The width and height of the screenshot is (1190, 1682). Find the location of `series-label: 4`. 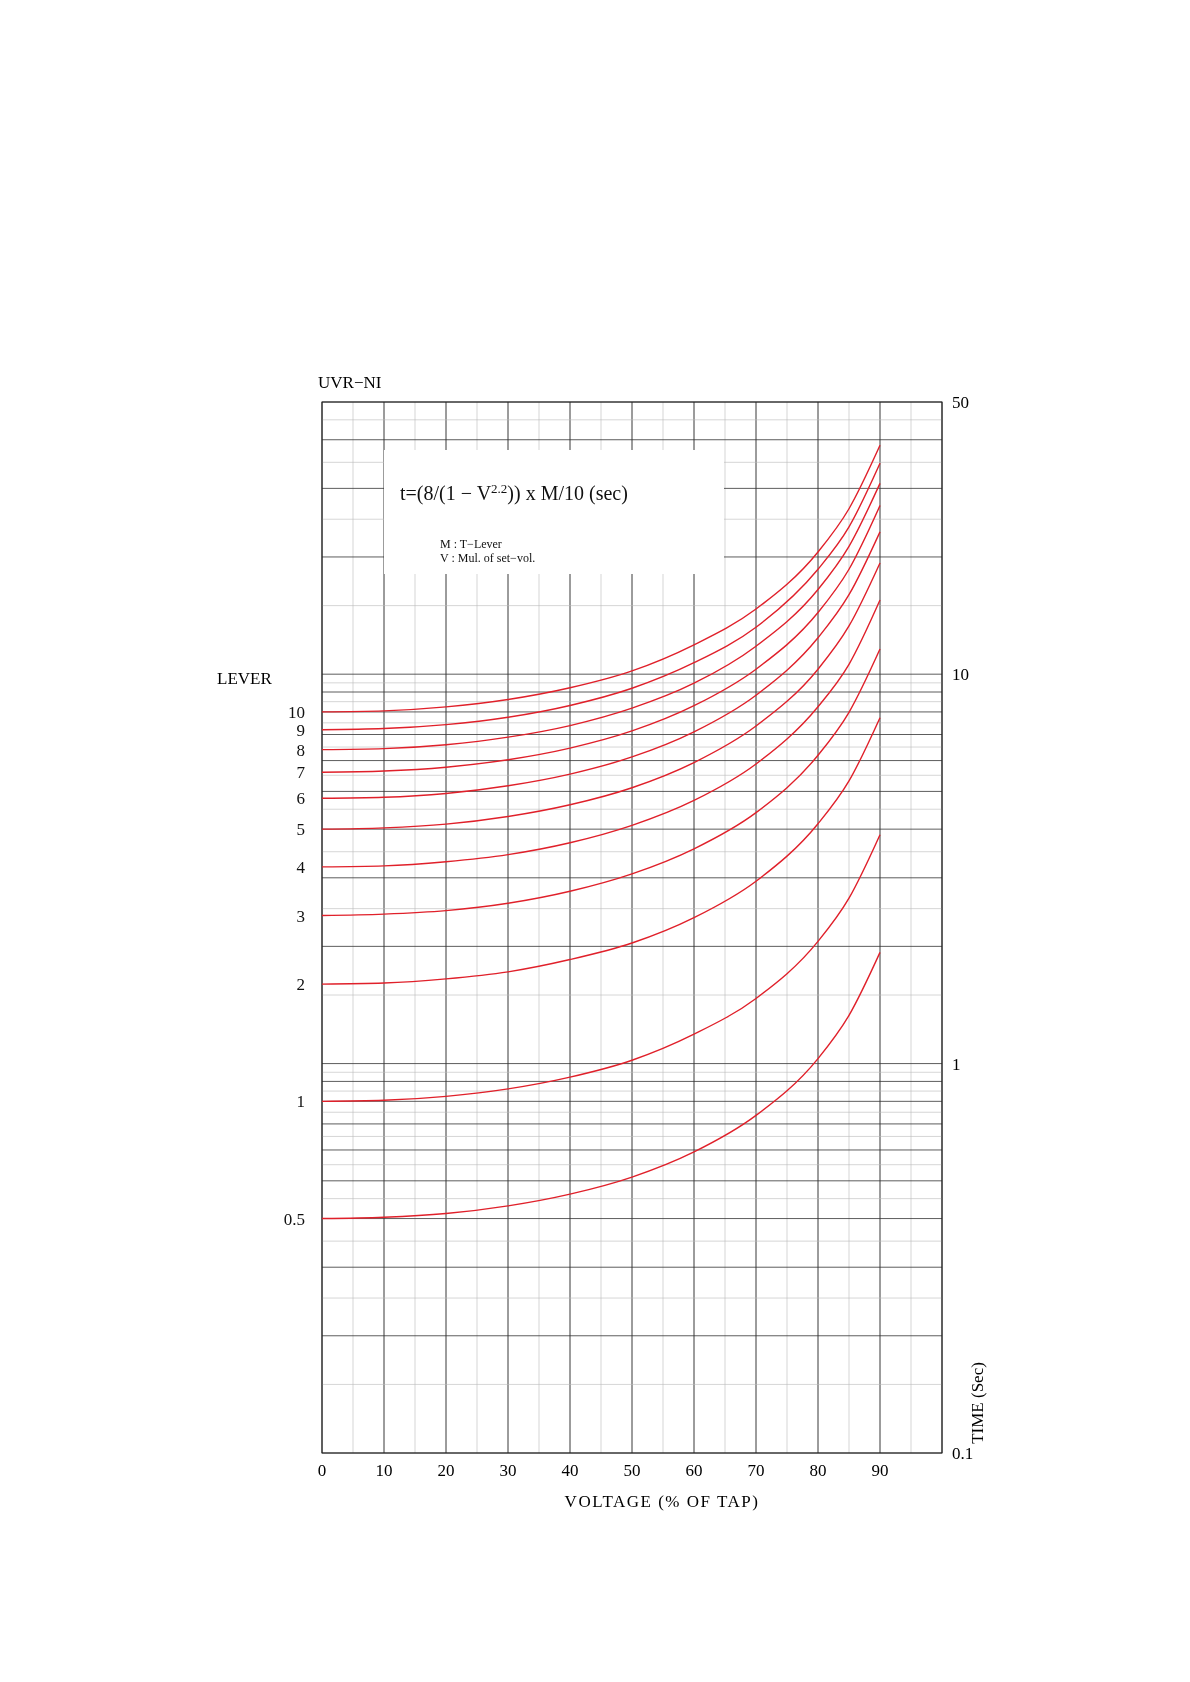

series-label: 4 is located at coordinates (301, 867).